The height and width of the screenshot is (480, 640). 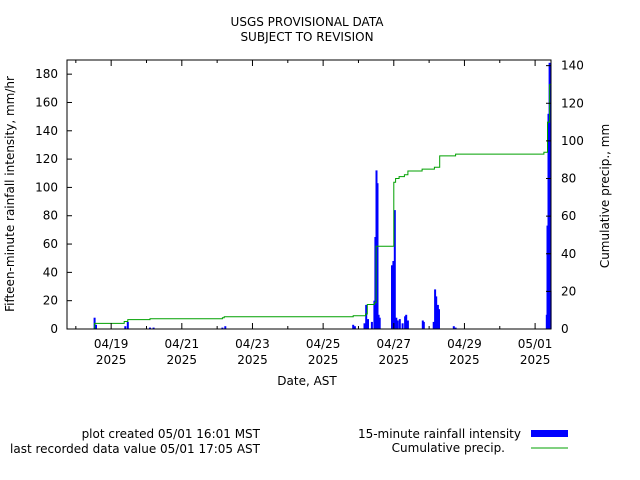 I want to click on chart-title-line-2: SUBJECT TO REVISION, so click(x=306, y=37).